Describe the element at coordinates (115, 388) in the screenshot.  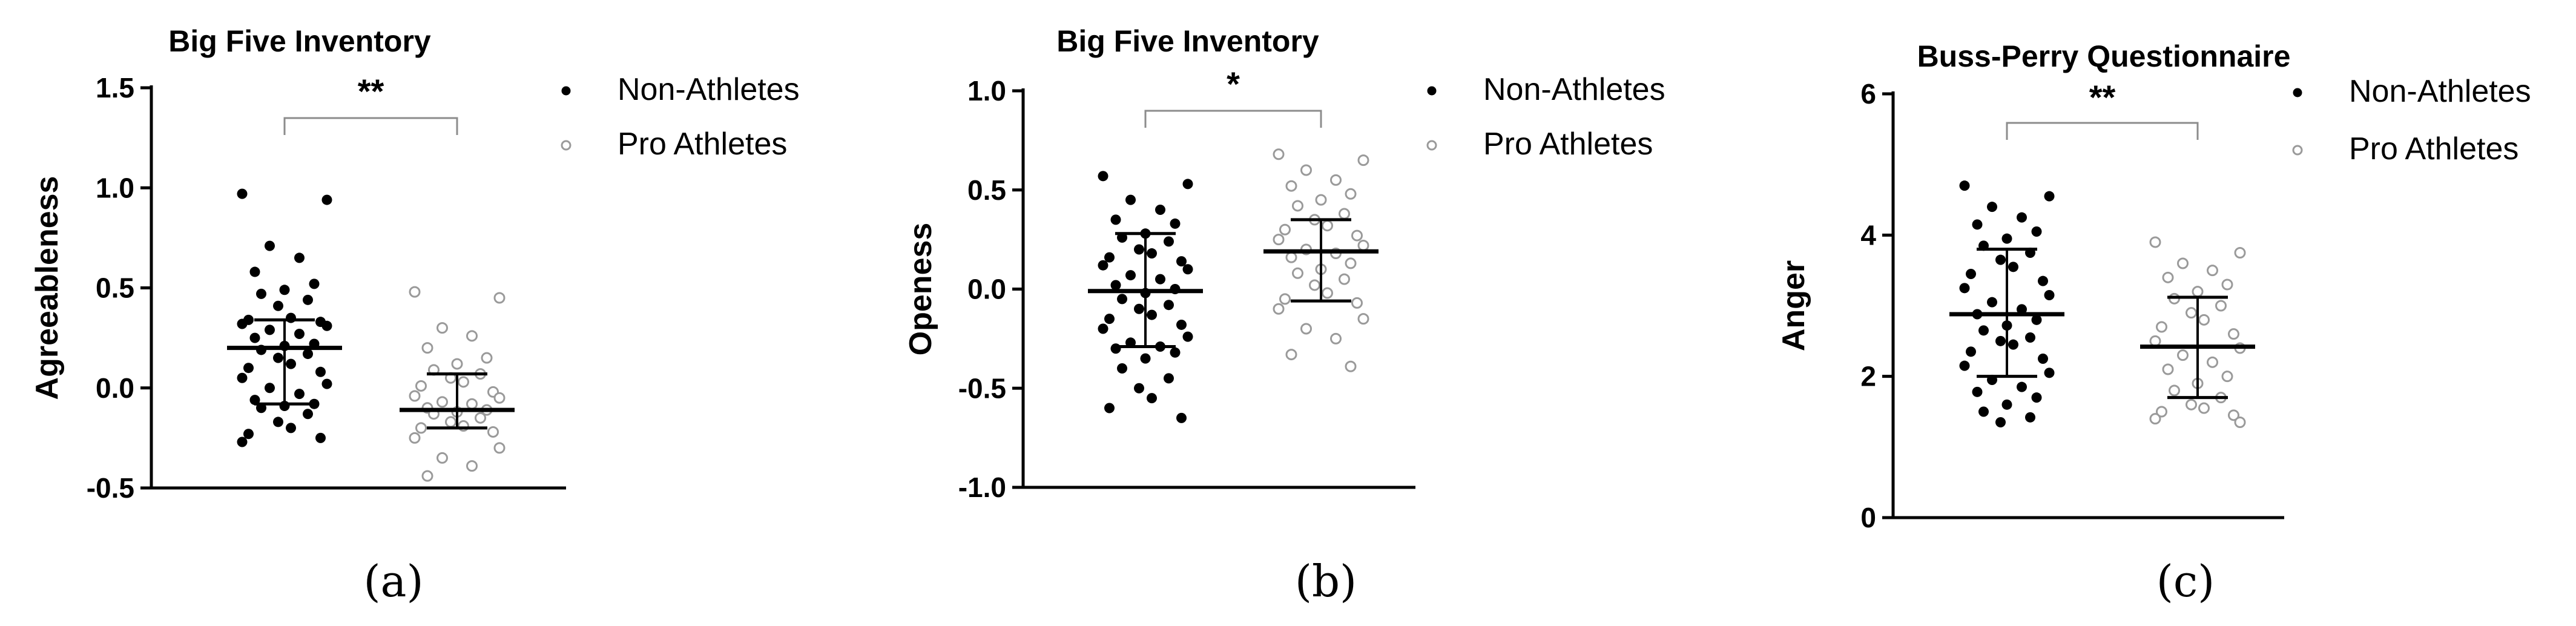
I see `y-tick-label: 0.0` at that location.